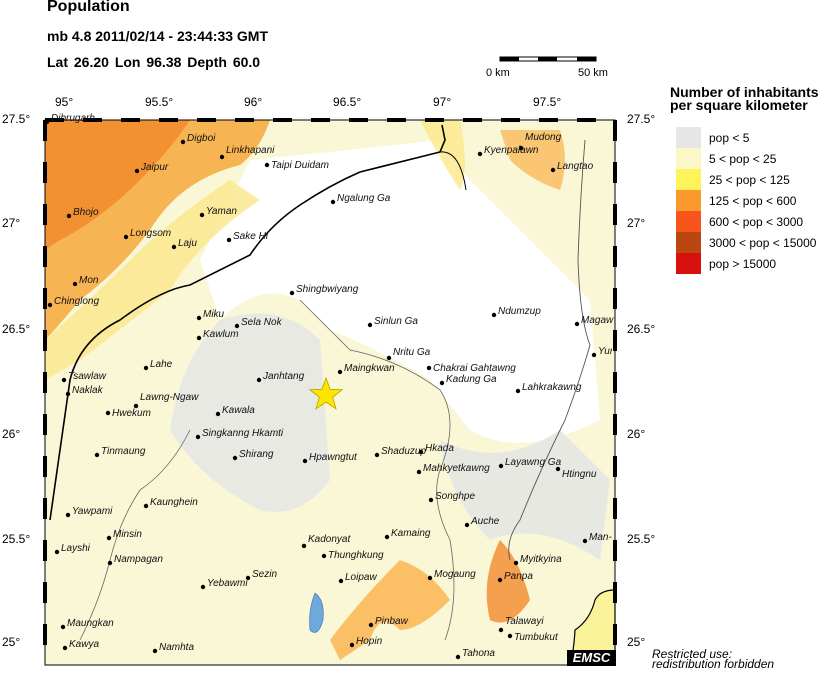 The image size is (831, 688). I want to click on legend-label: 125 < pop < 600, so click(753, 200).